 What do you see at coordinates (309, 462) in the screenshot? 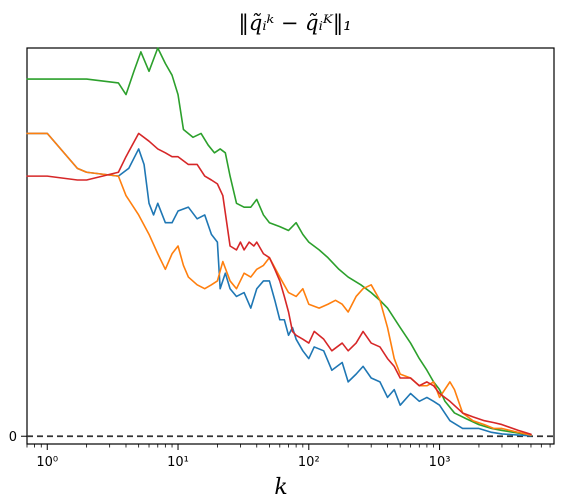
I see `x-tick-label: 10²` at bounding box center [309, 462].